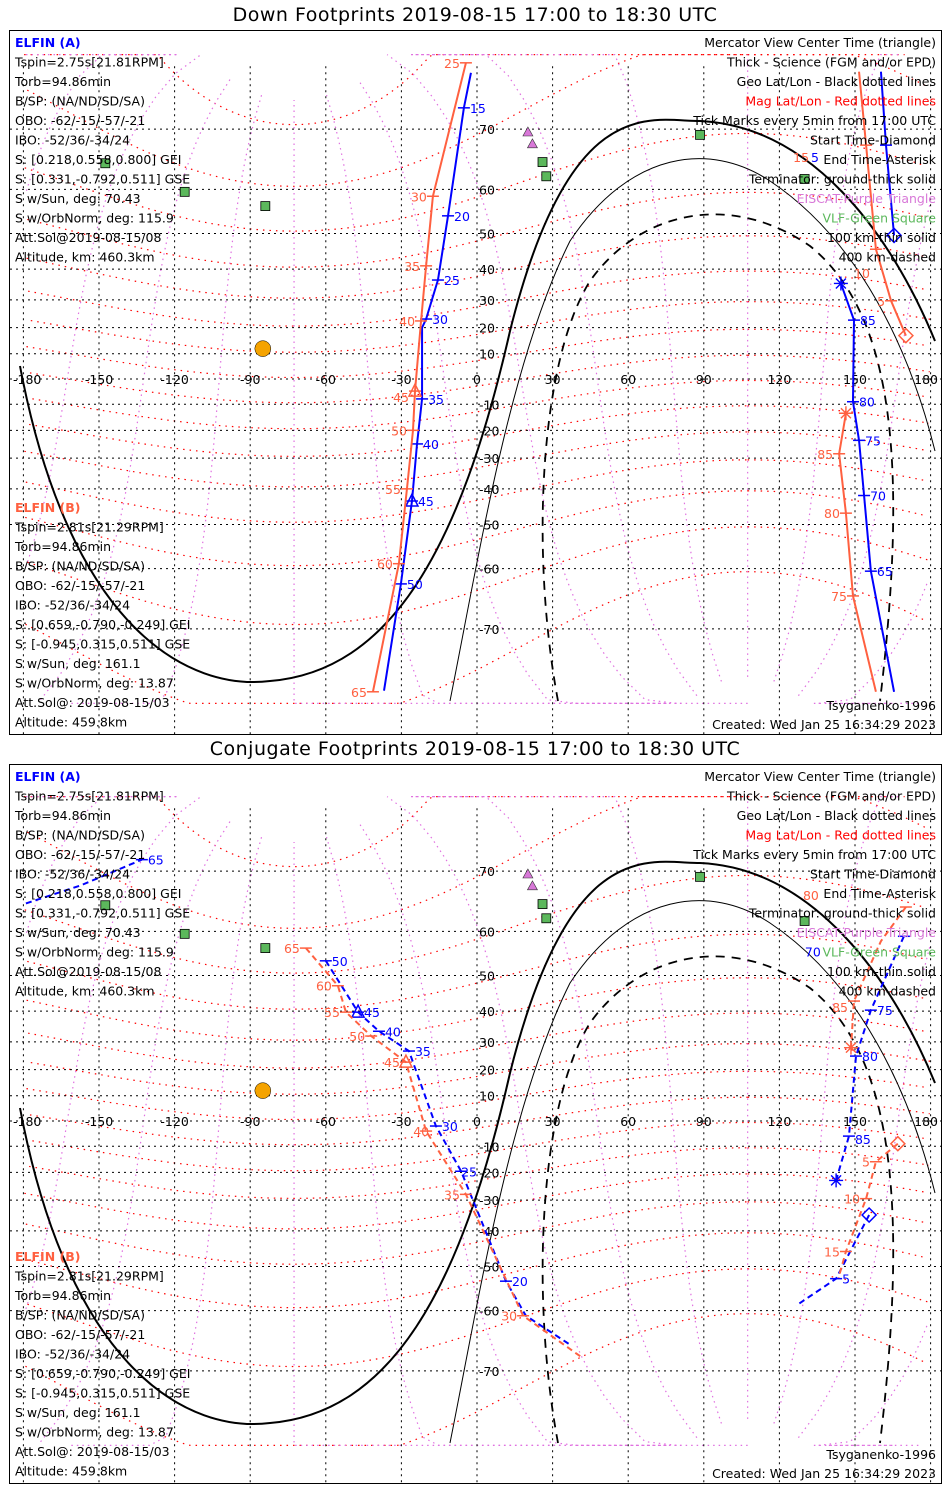 This screenshot has height=1500, width=950. What do you see at coordinates (815, 157) in the screenshot?
I see `tick-label: 5` at bounding box center [815, 157].